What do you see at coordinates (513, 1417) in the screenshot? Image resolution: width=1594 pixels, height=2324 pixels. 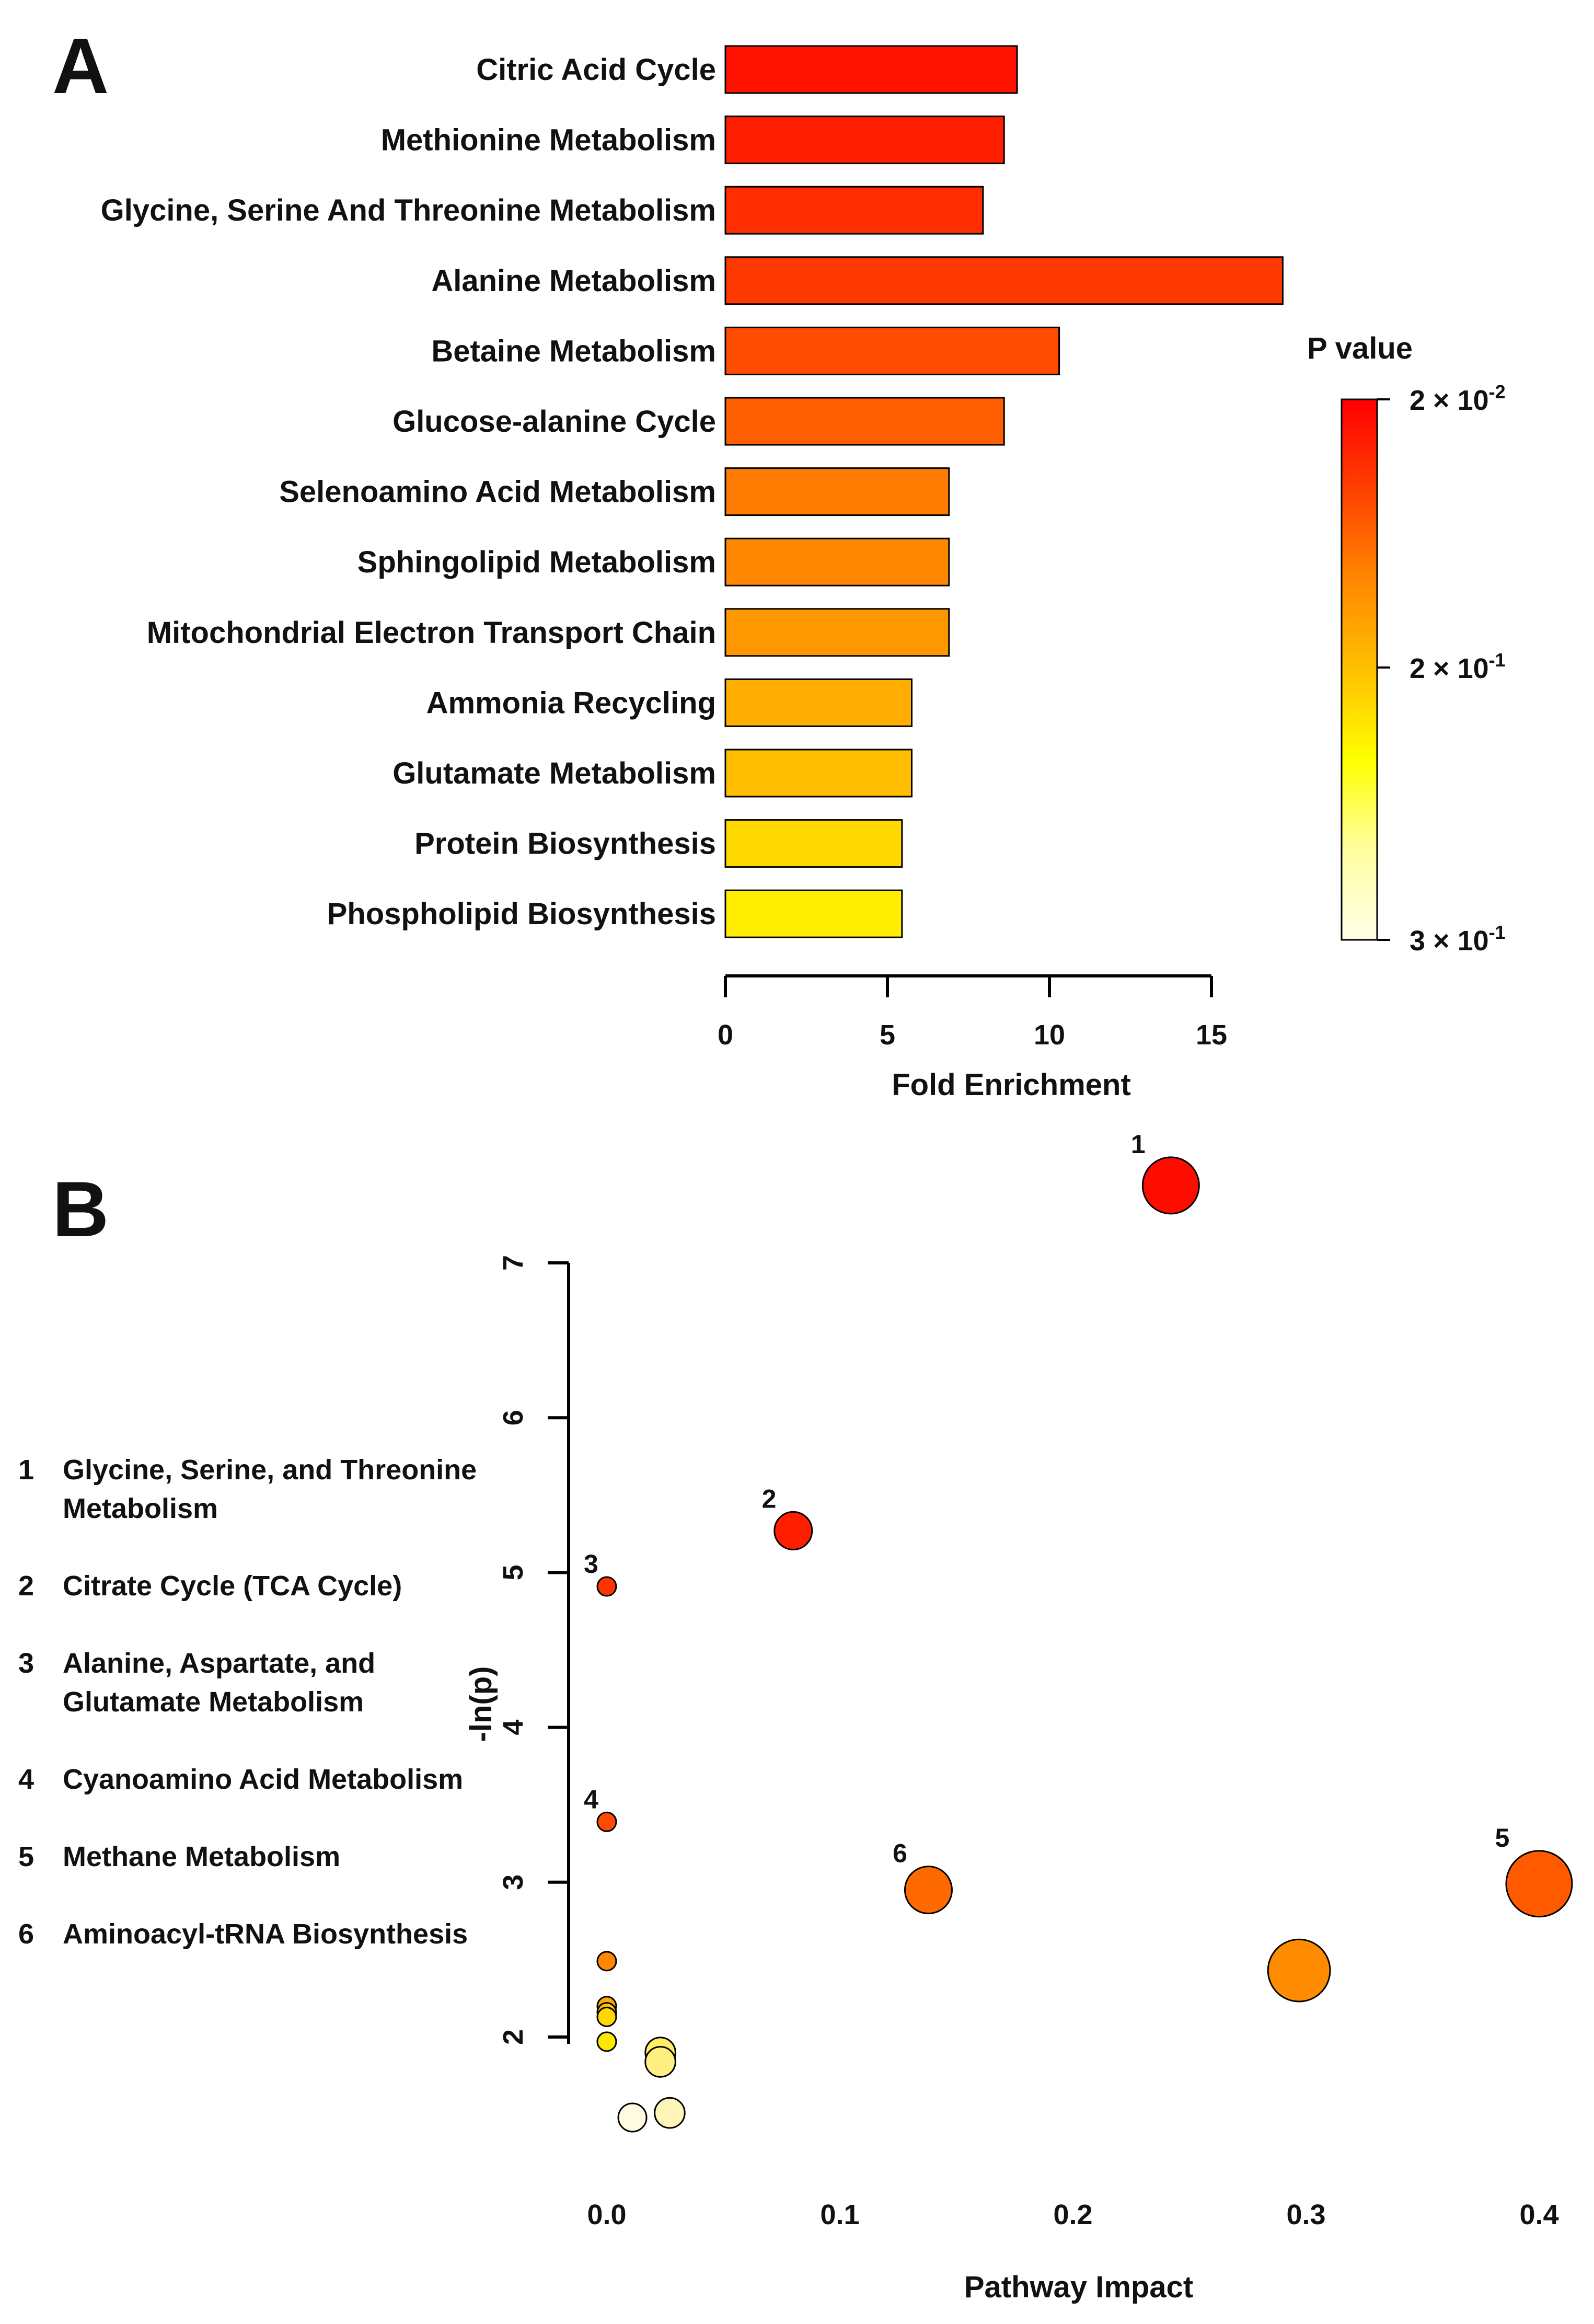 I see `y-tick-label: 6` at bounding box center [513, 1417].